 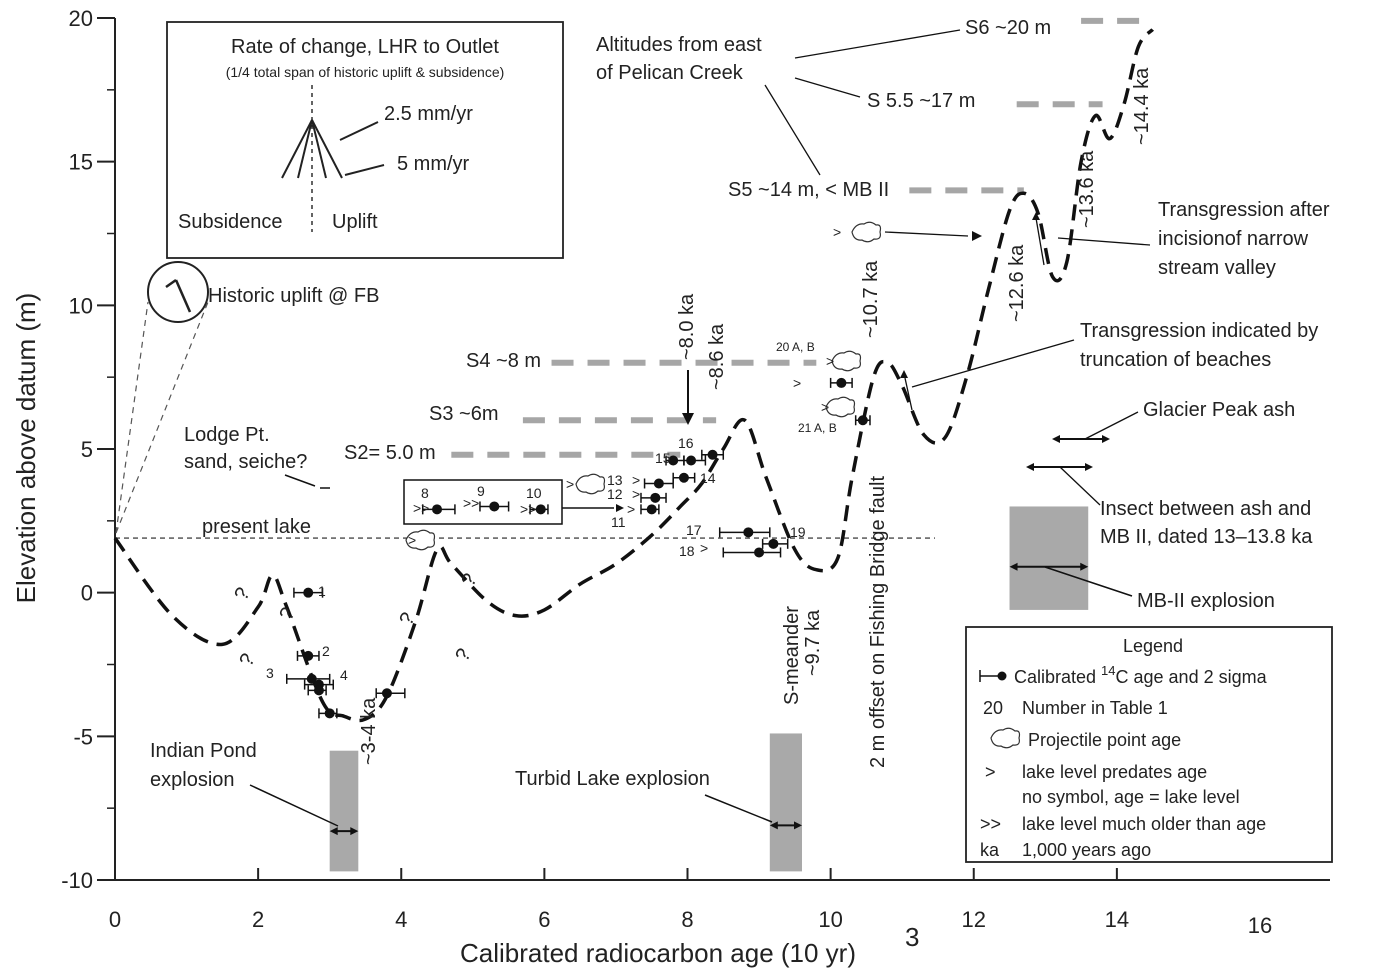 What do you see at coordinates (830, 919) in the screenshot?
I see `x-tick-label: 10` at bounding box center [830, 919].